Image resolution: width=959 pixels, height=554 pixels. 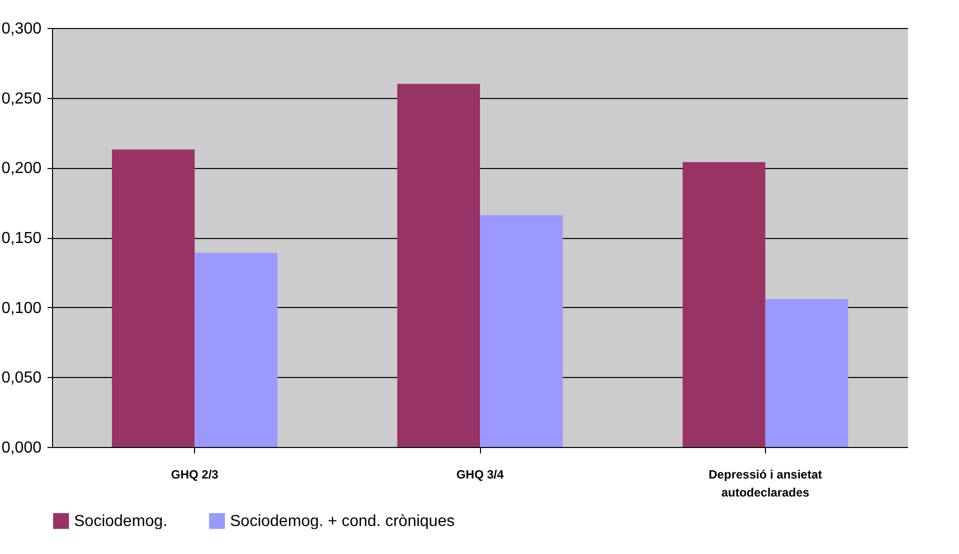 I want to click on y-tick-label: 0,250, so click(x=21, y=99).